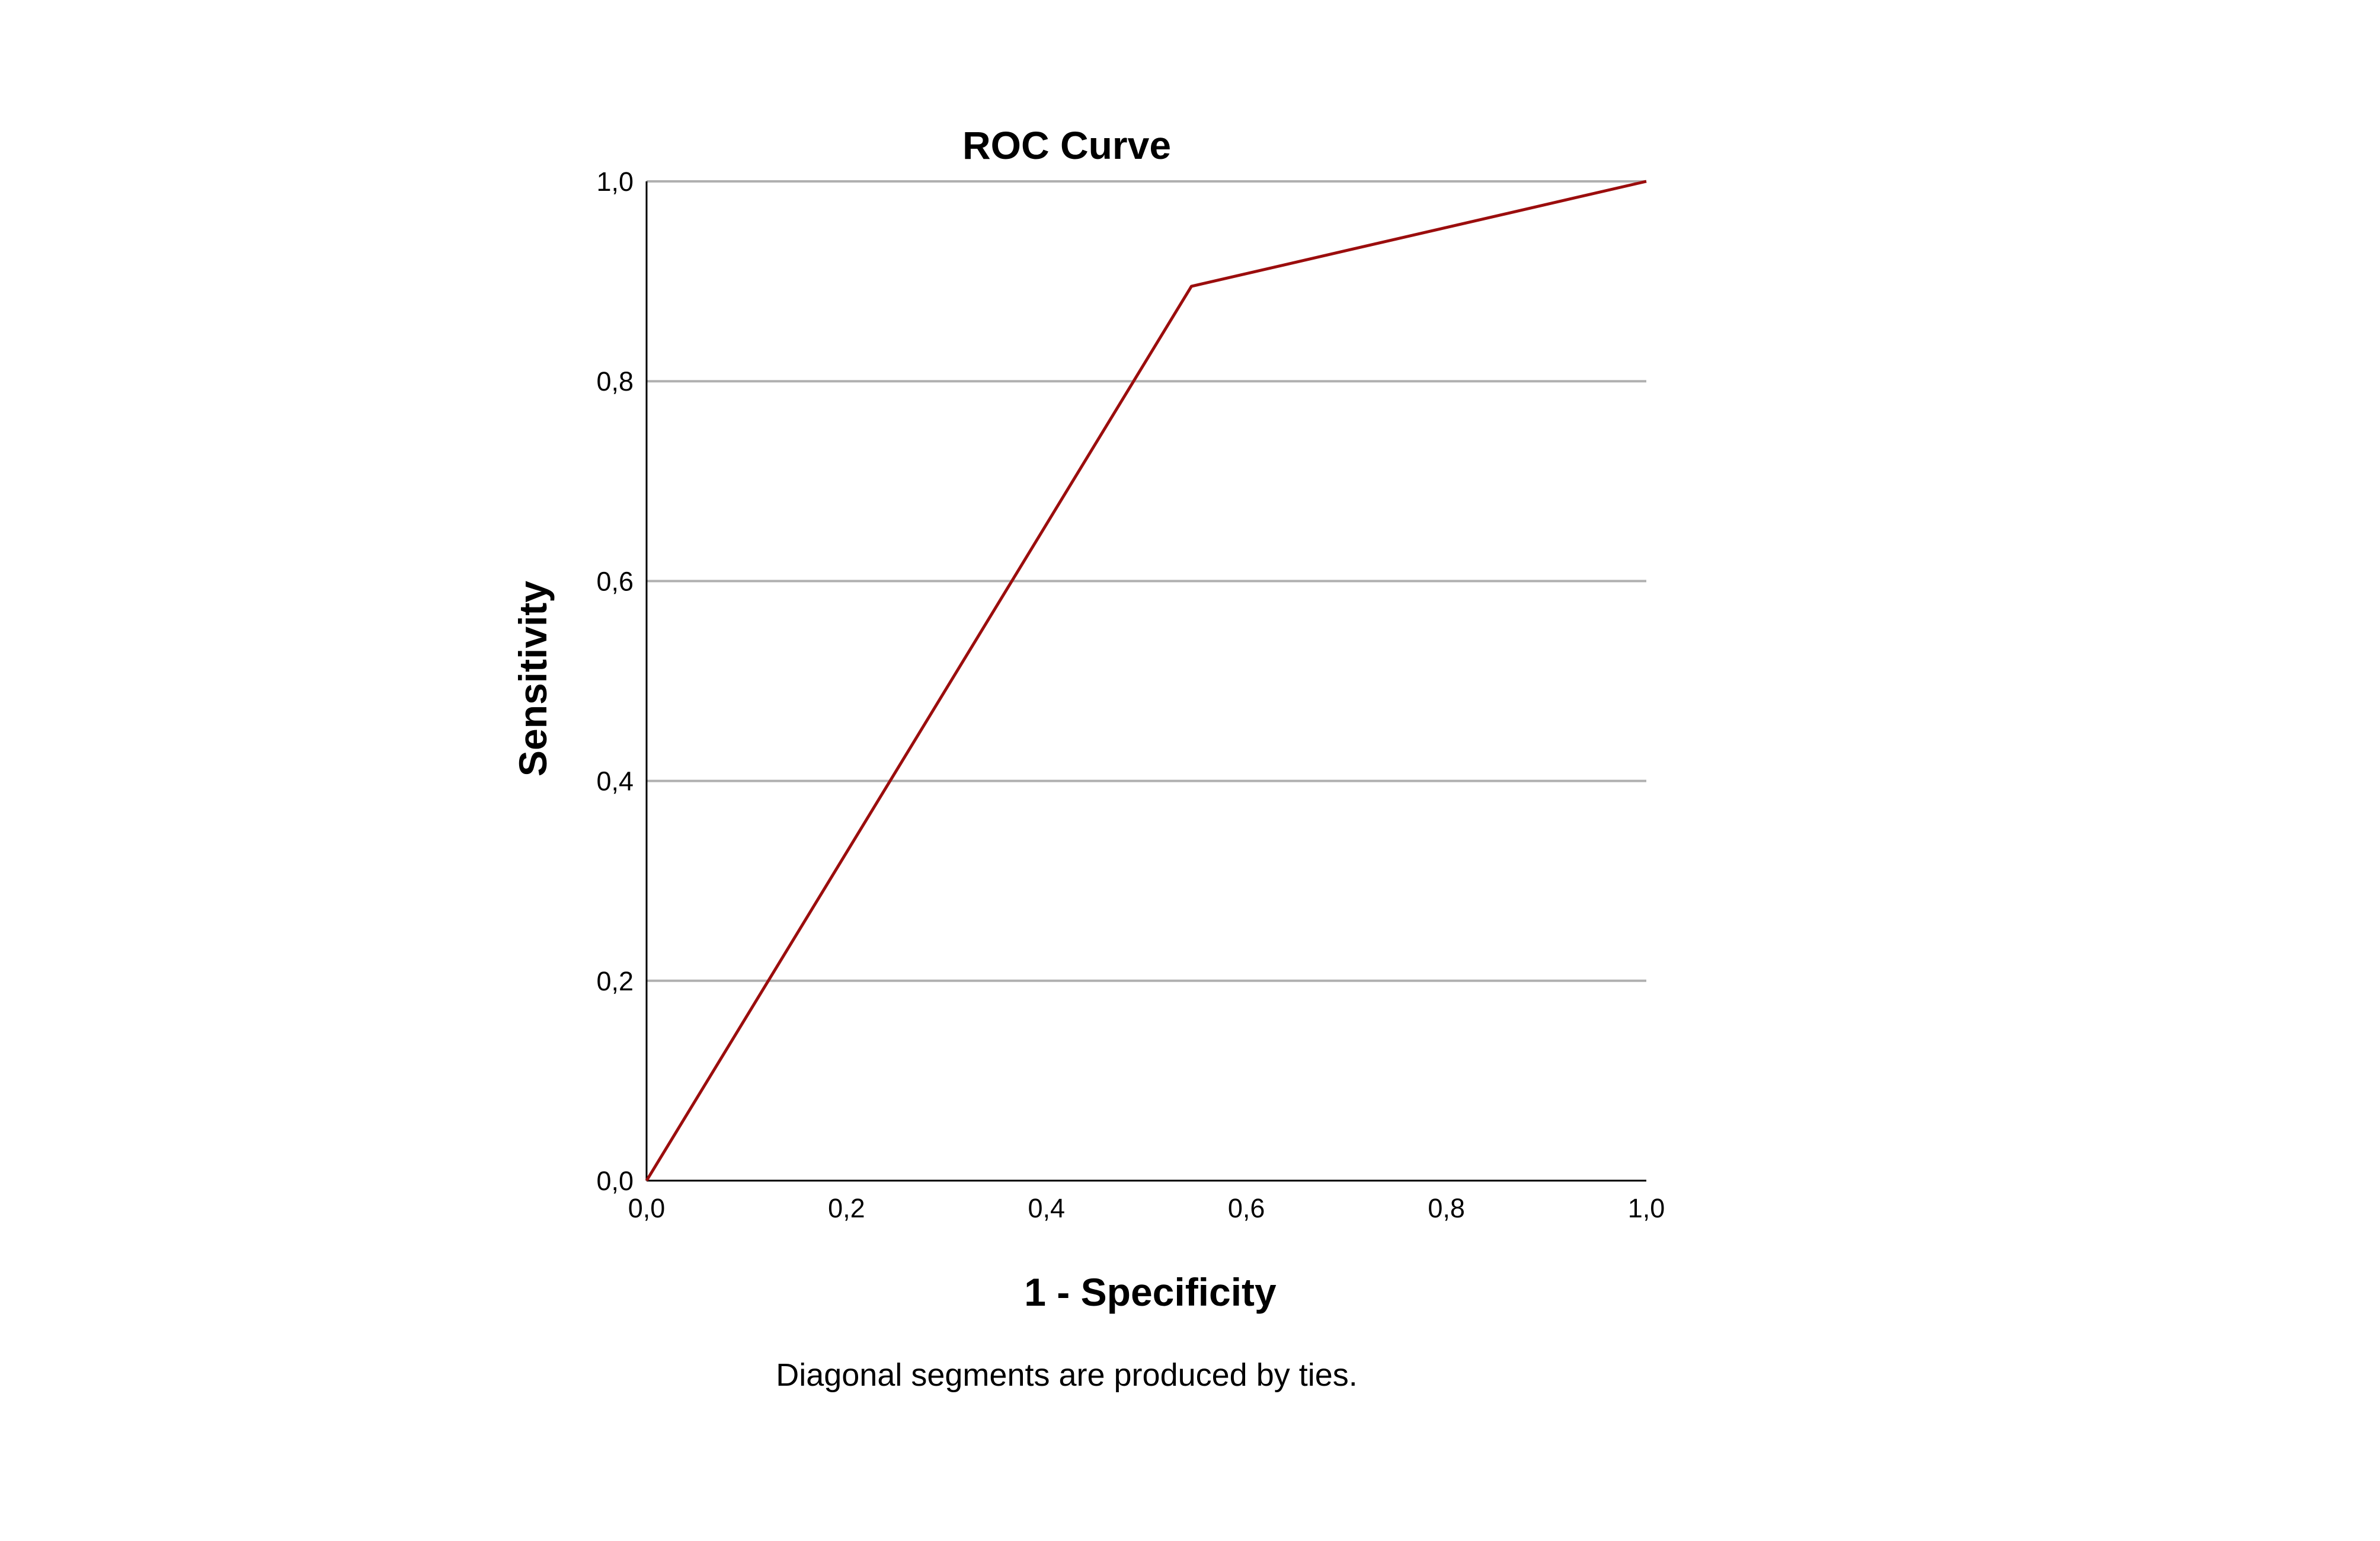 The height and width of the screenshot is (1541, 2380). What do you see at coordinates (1446, 1208) in the screenshot?
I see `x-tick-label: 0,8` at bounding box center [1446, 1208].